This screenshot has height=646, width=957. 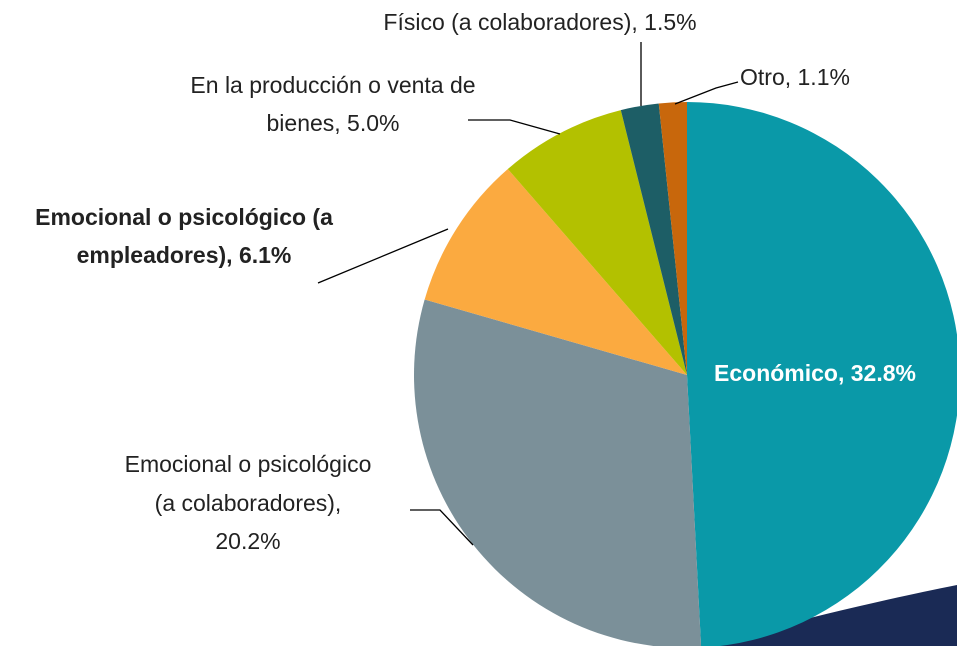 I want to click on data-label: Físico (a colaboradores), 1.5%, so click(x=539, y=22).